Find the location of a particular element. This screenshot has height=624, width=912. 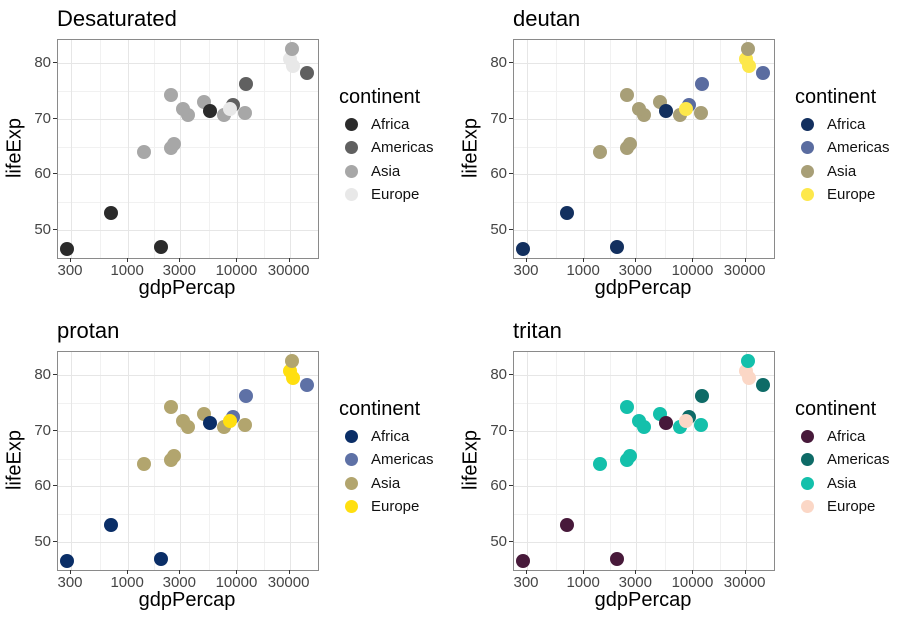

x-tick-label: 30000 is located at coordinates (288, 270).